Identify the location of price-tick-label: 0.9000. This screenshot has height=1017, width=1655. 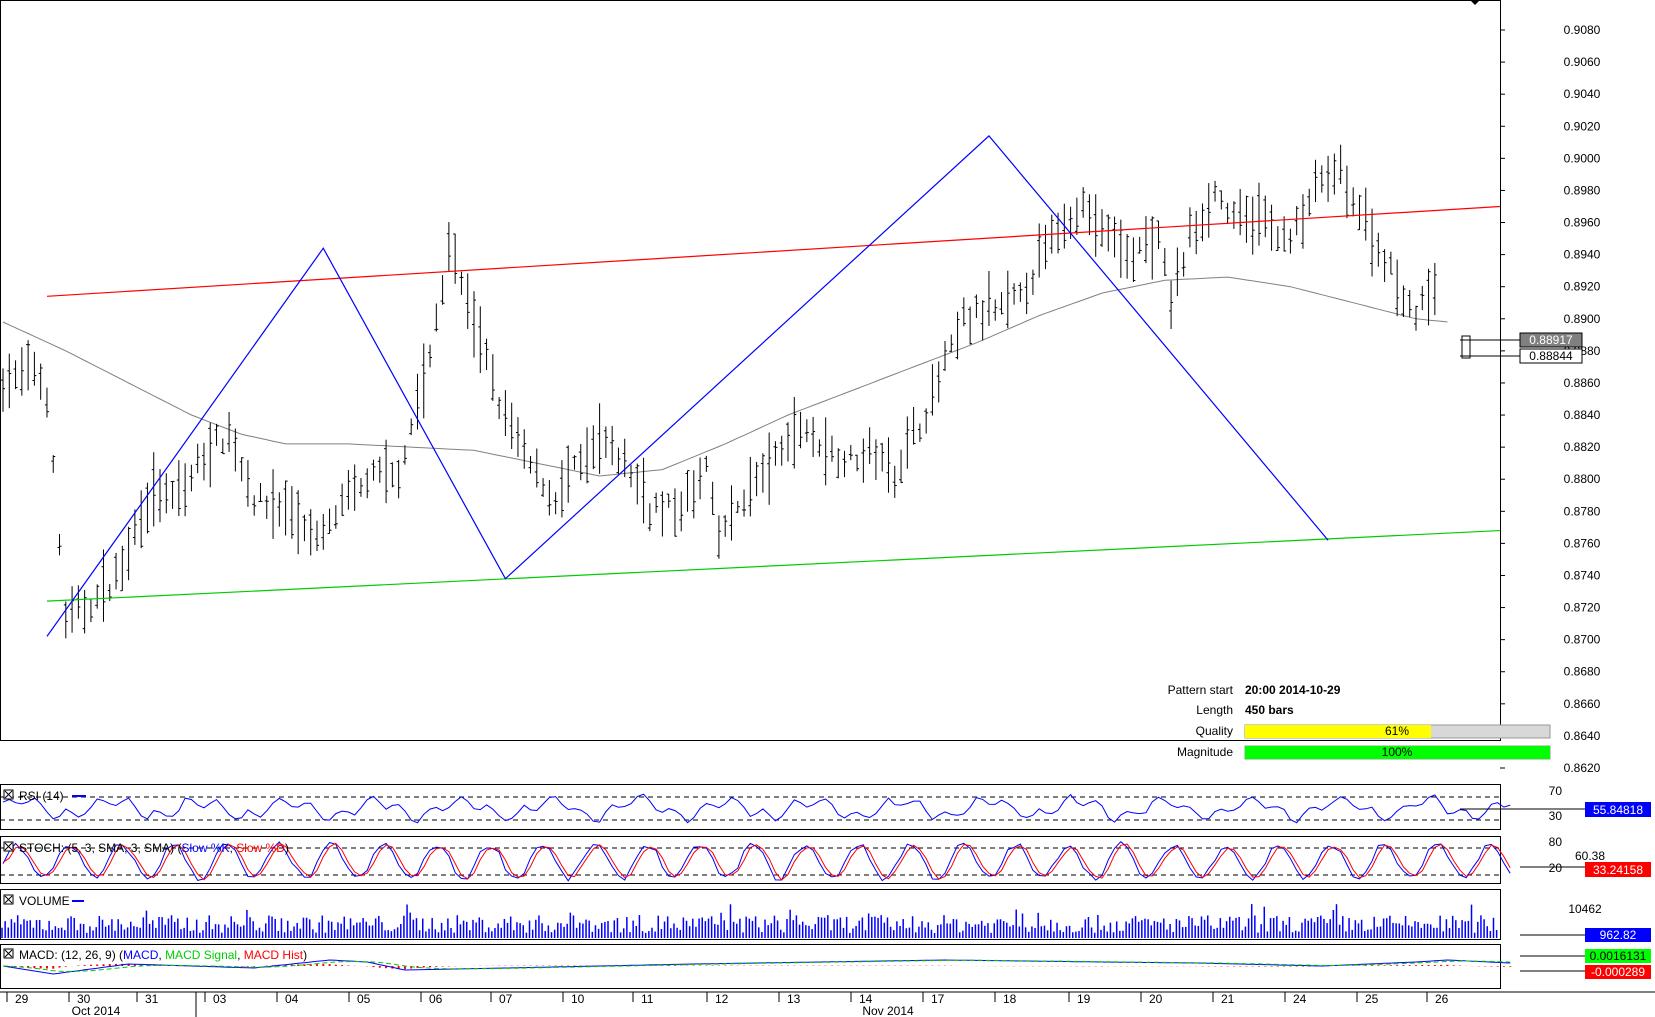
(1582, 158).